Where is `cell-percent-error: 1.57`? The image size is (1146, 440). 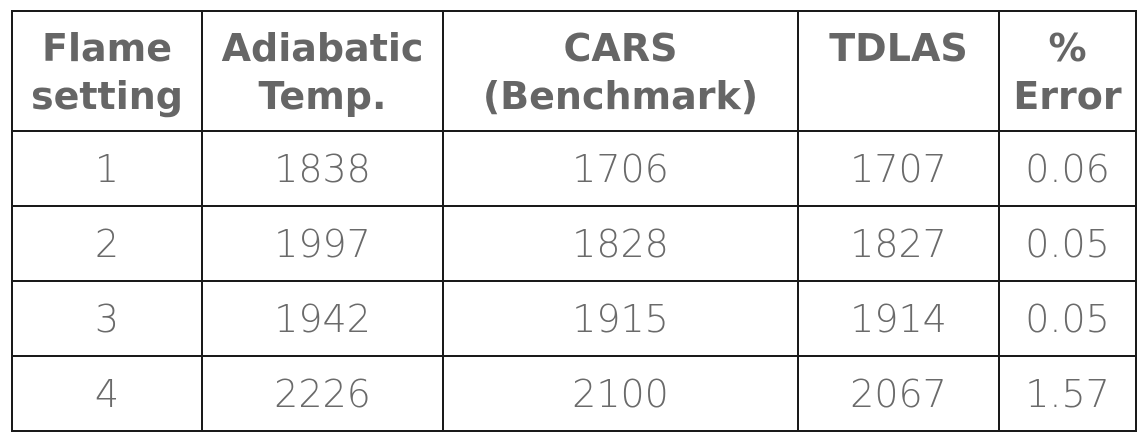 cell-percent-error: 1.57 is located at coordinates (1067, 393).